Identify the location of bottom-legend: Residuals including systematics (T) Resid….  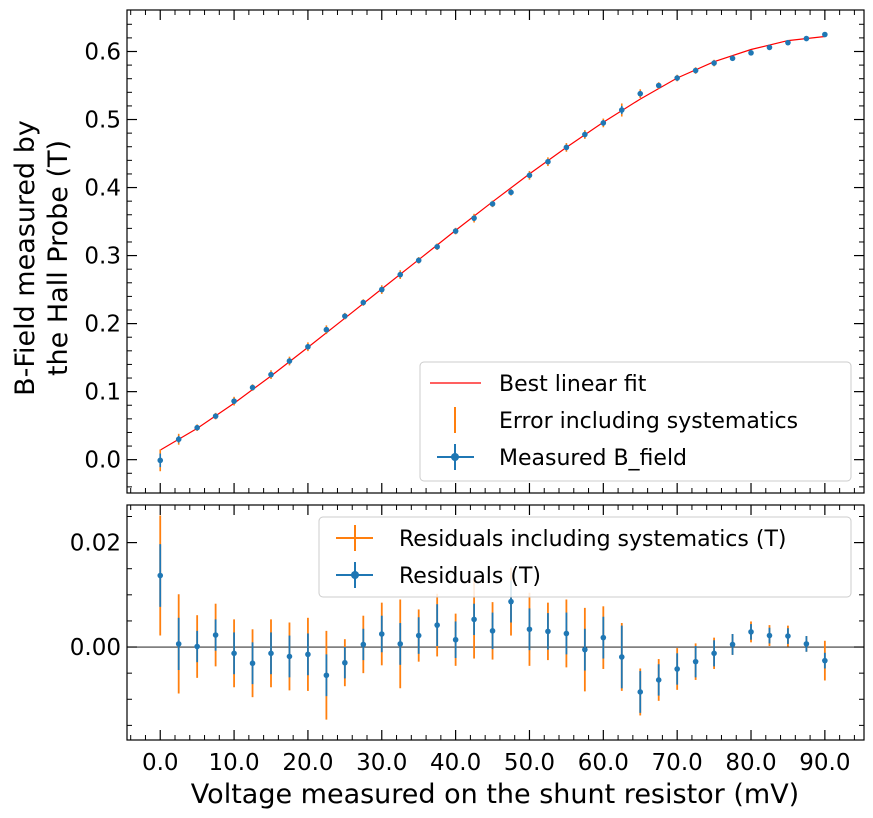
(585, 557).